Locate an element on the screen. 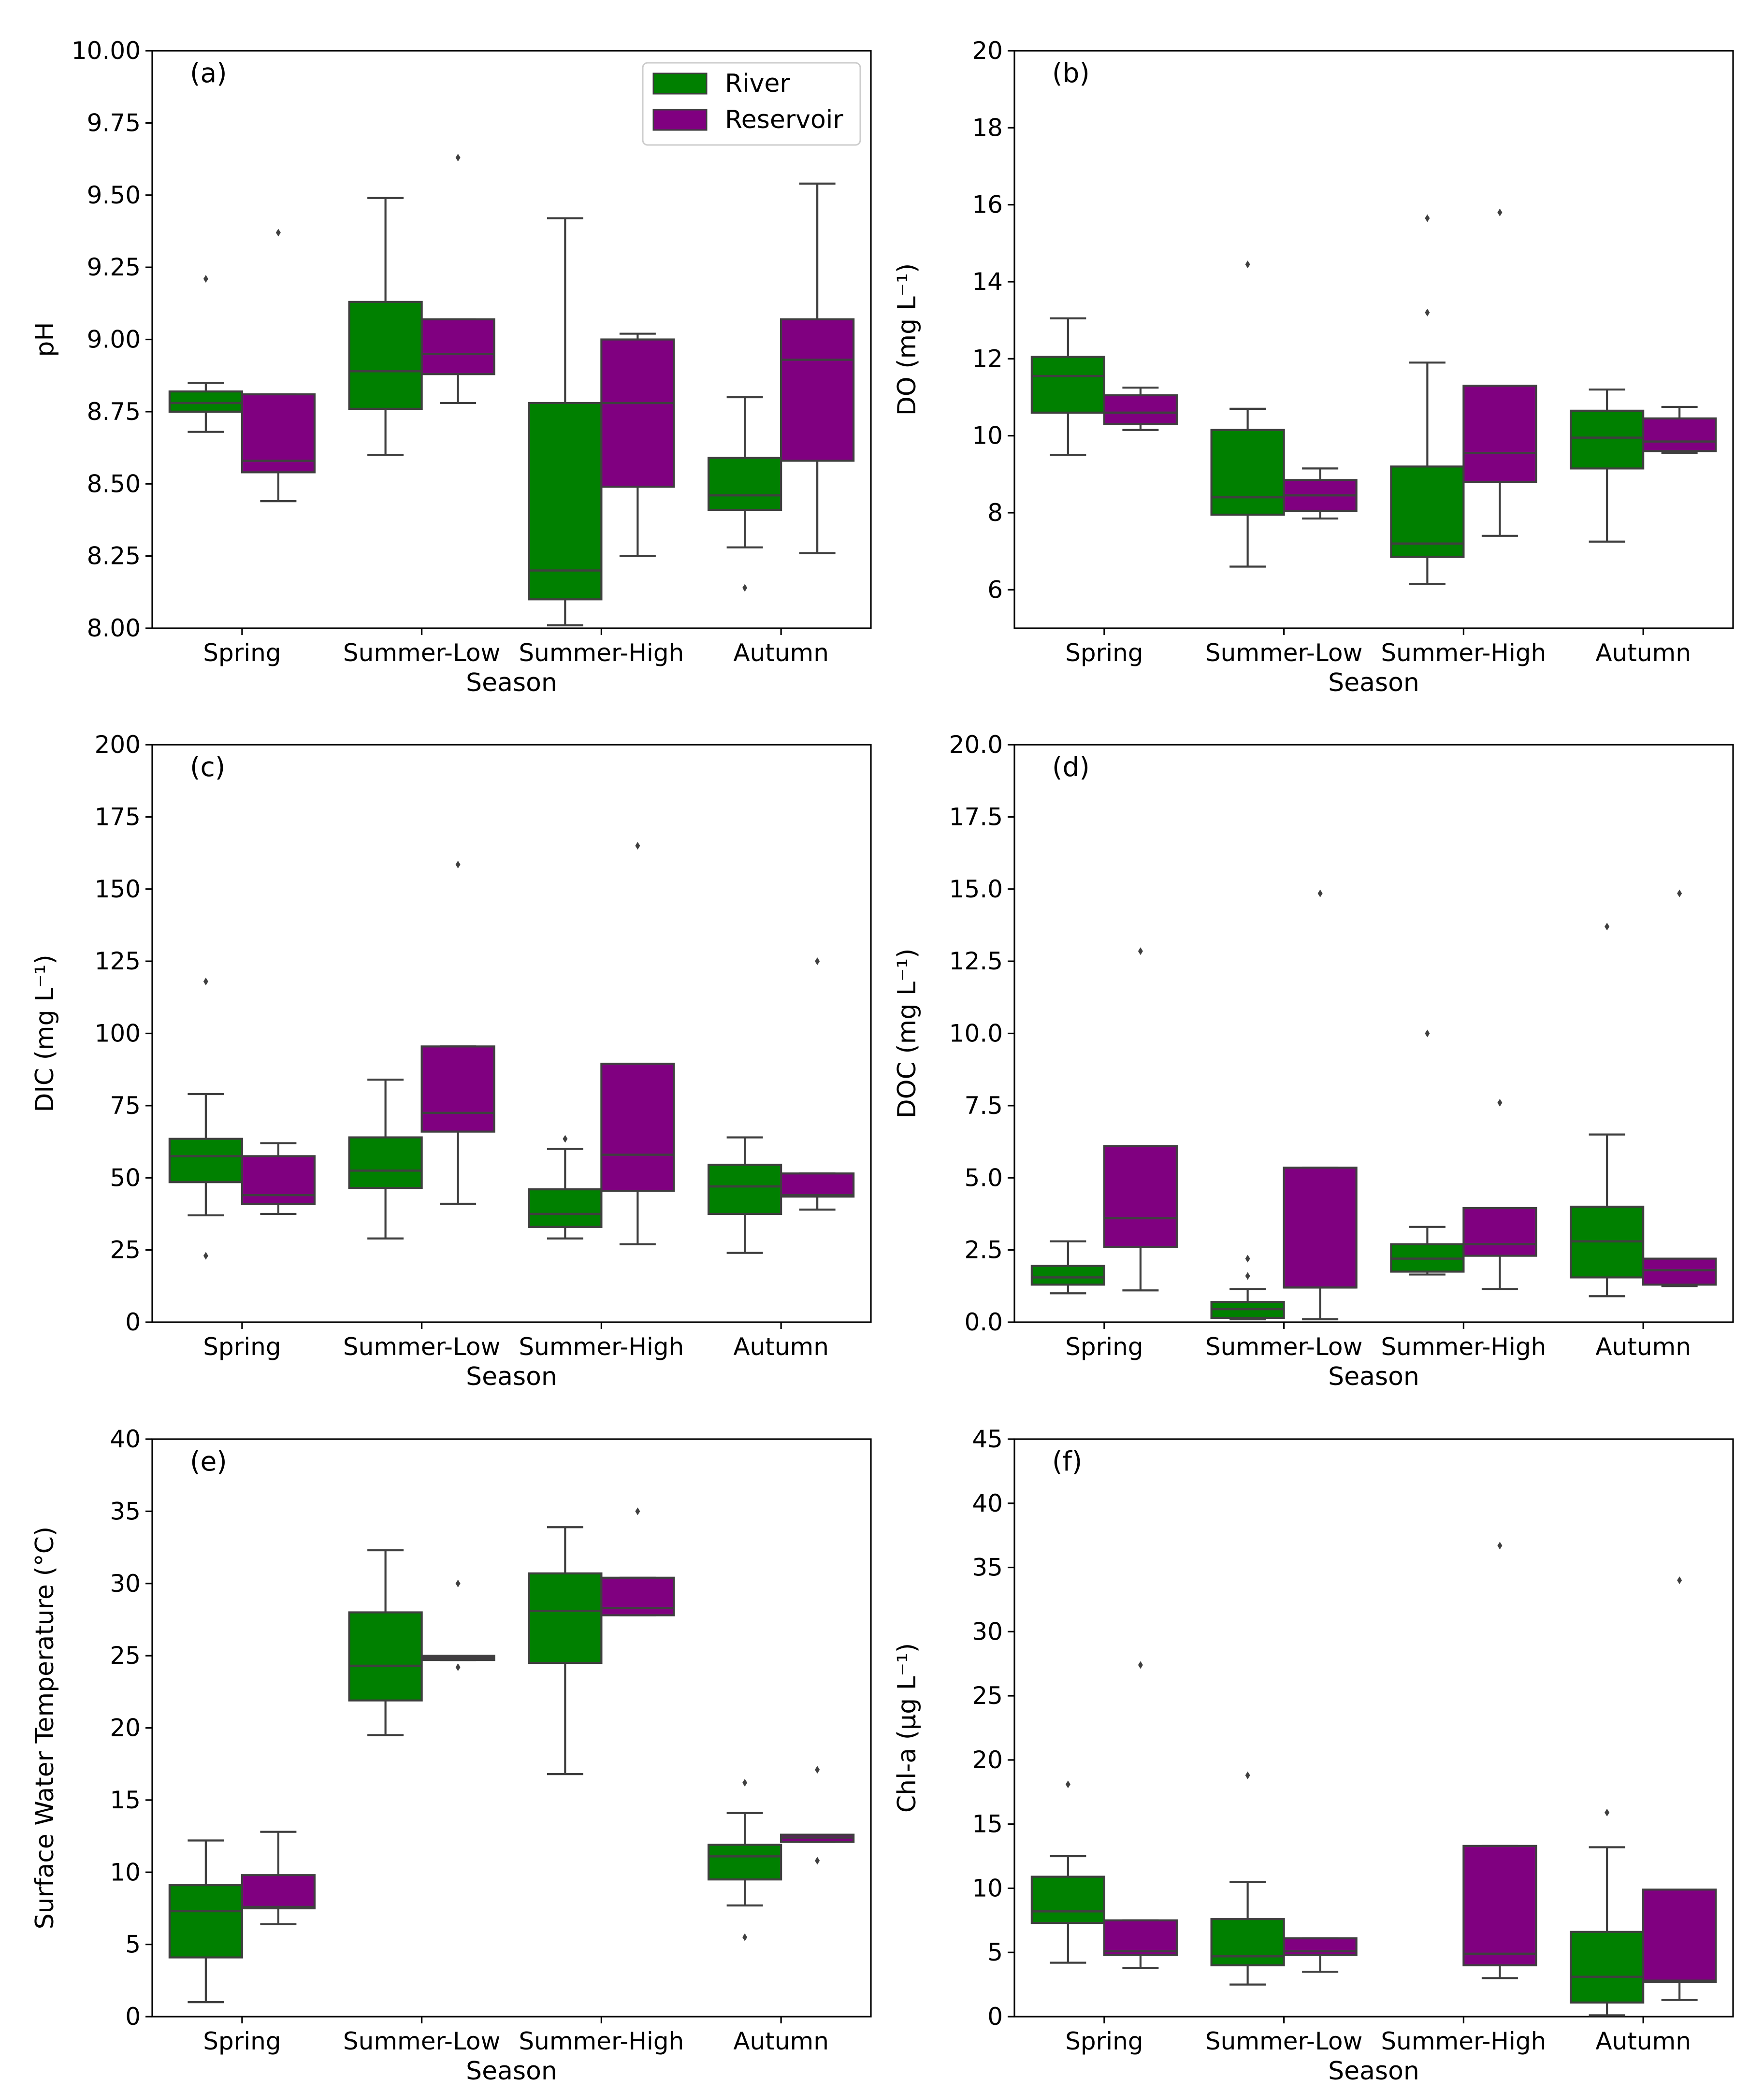  y-tick-label: 25 is located at coordinates (987, 1696).